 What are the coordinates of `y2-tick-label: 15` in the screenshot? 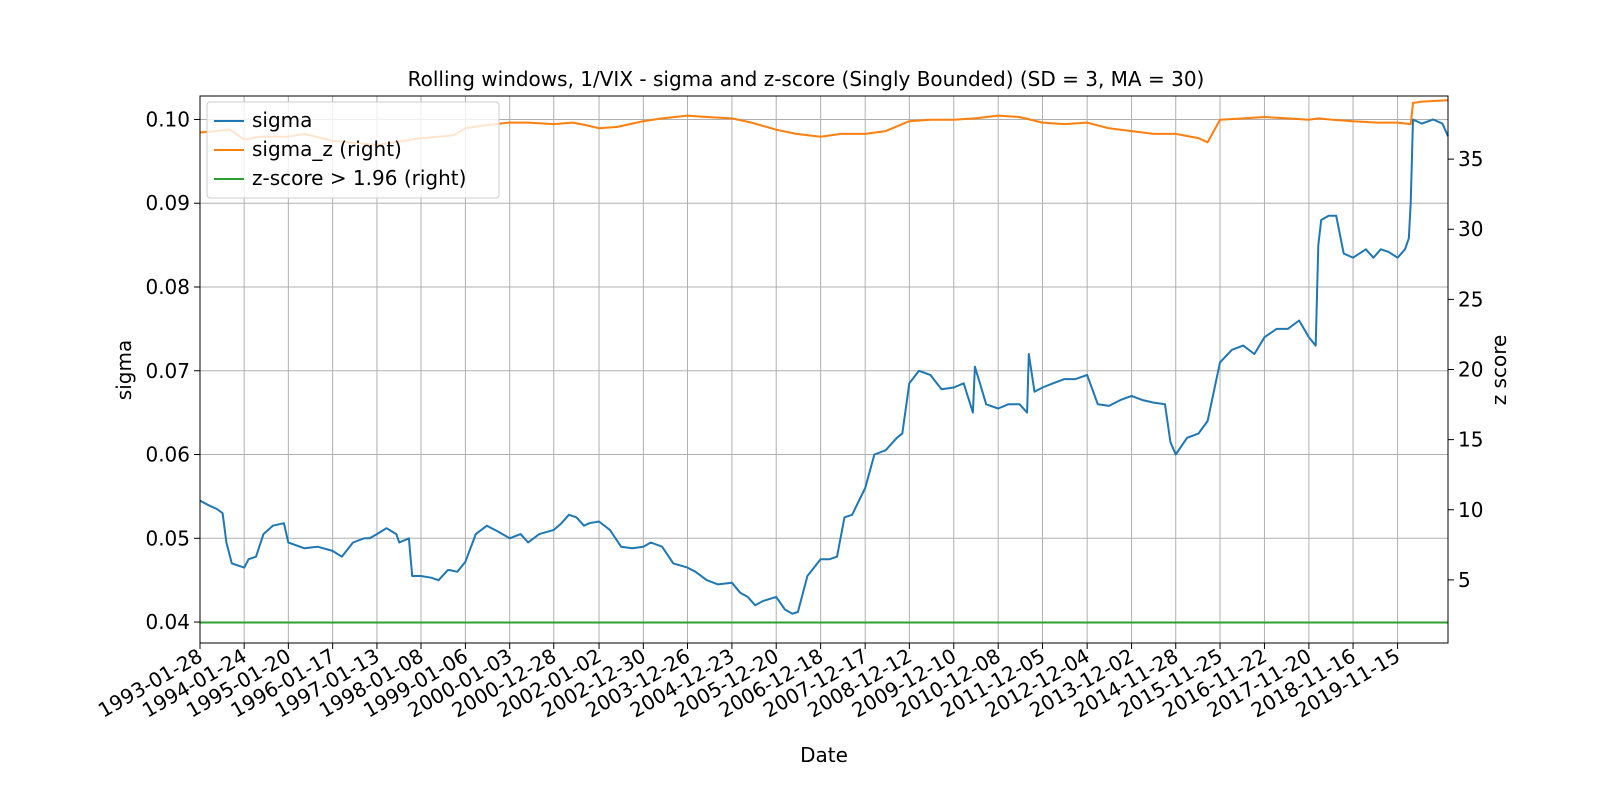 It's located at (1470, 440).